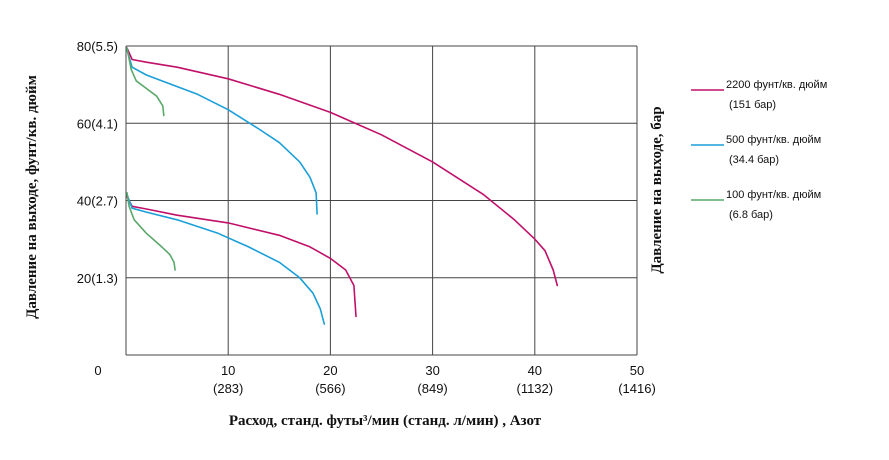 The image size is (889, 460). Describe the element at coordinates (432, 388) in the screenshot. I see `x-tick-sublabel: (849)` at that location.